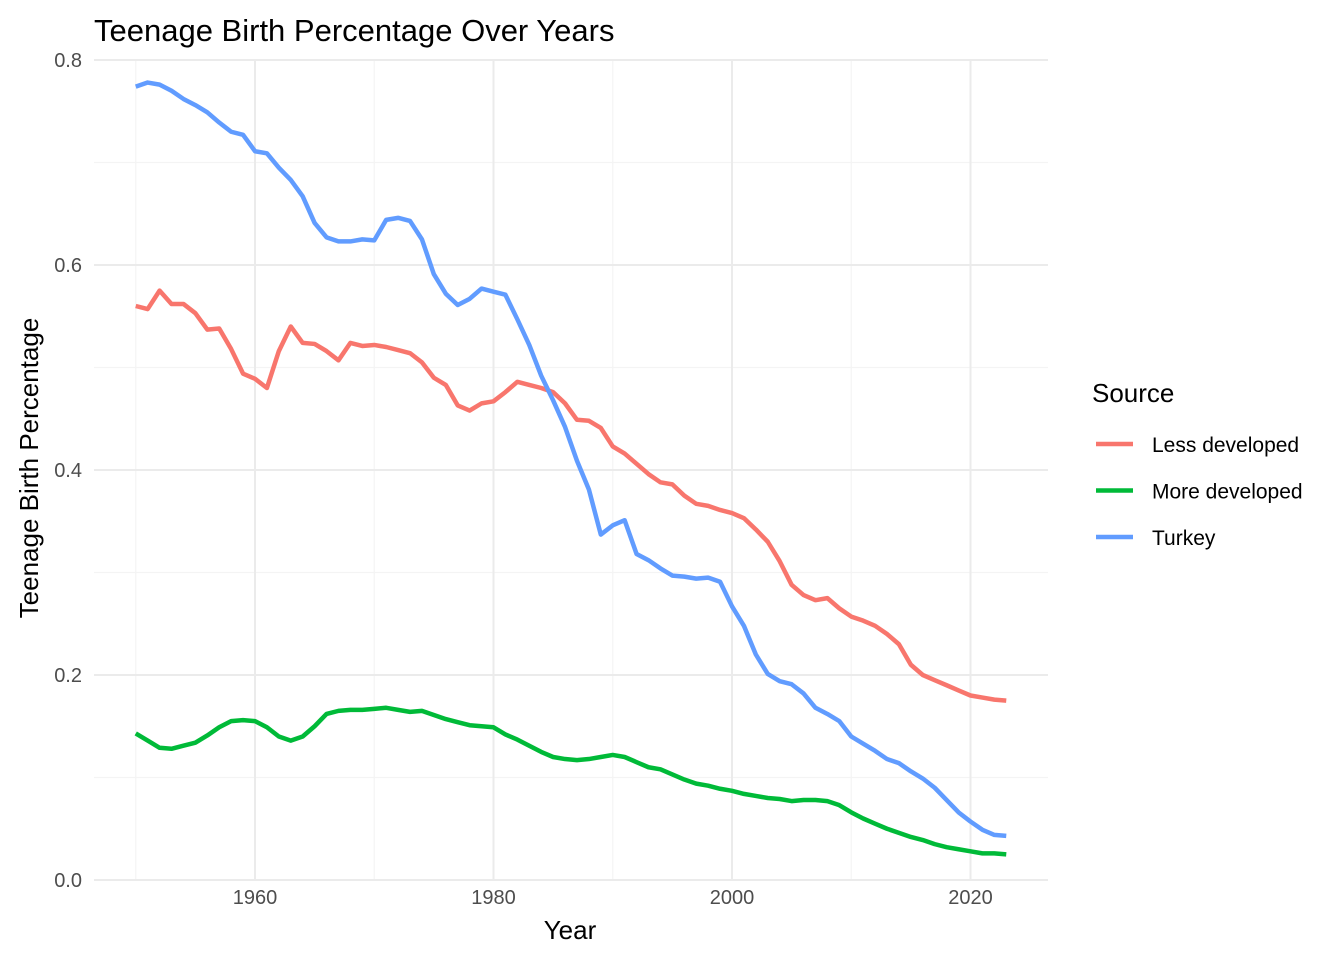  Describe the element at coordinates (570, 781) in the screenshot. I see `series-line-more-developed` at that location.